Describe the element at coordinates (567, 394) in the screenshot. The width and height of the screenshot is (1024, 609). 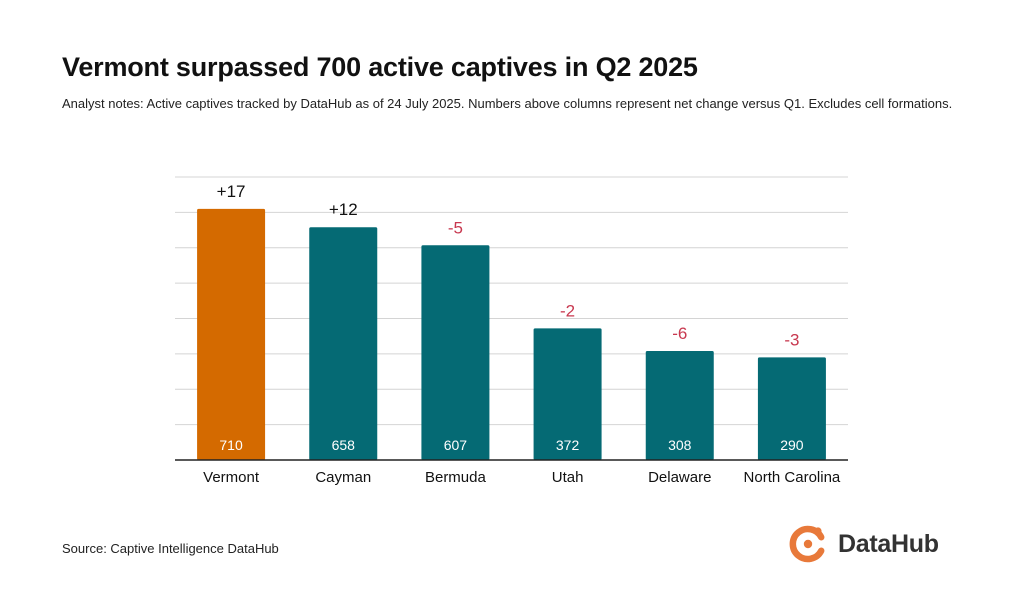
I see `bar-utah` at that location.